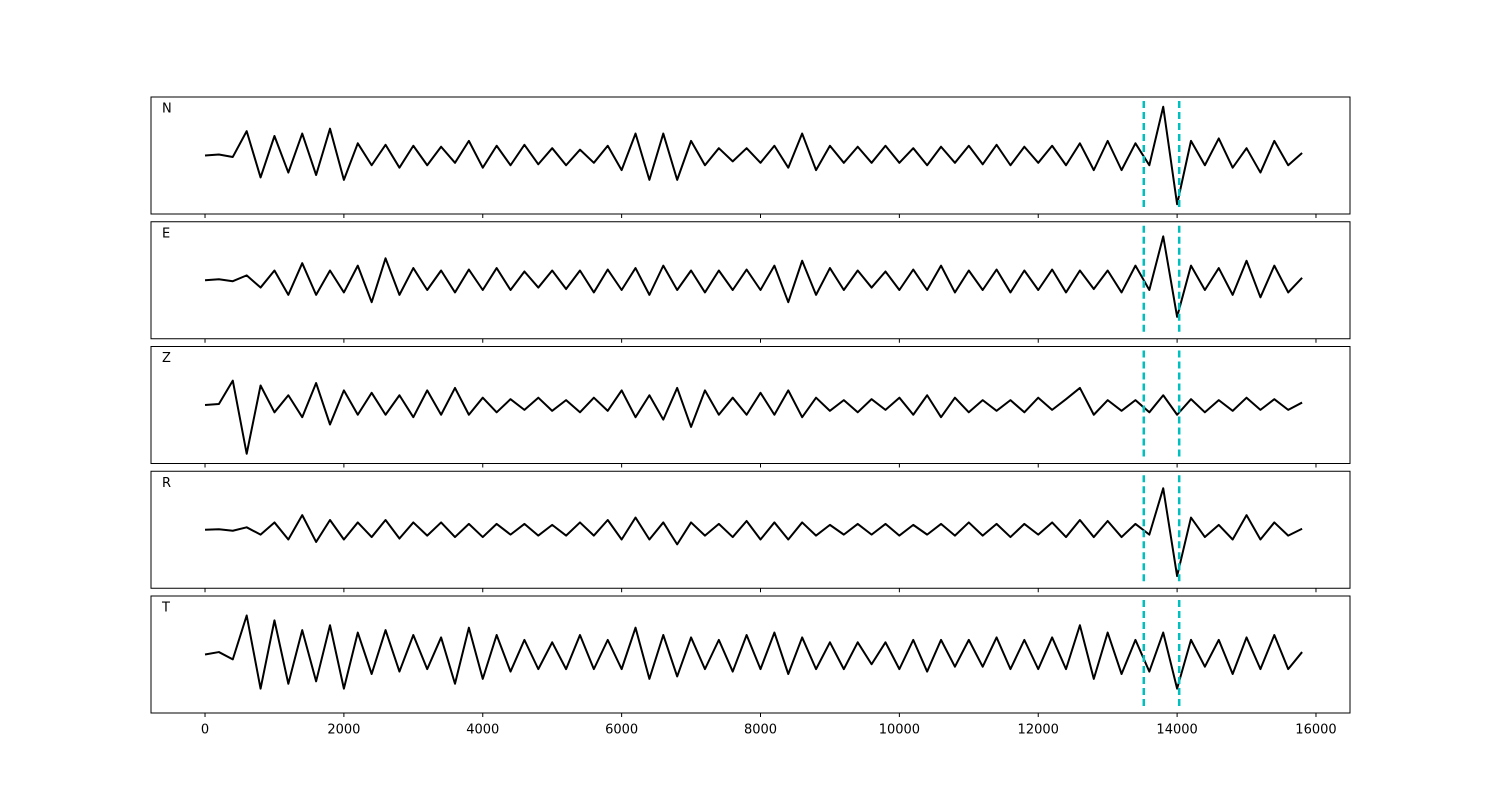 The image size is (1500, 800). What do you see at coordinates (1038, 730) in the screenshot?
I see `x-tick-label: 12000` at bounding box center [1038, 730].